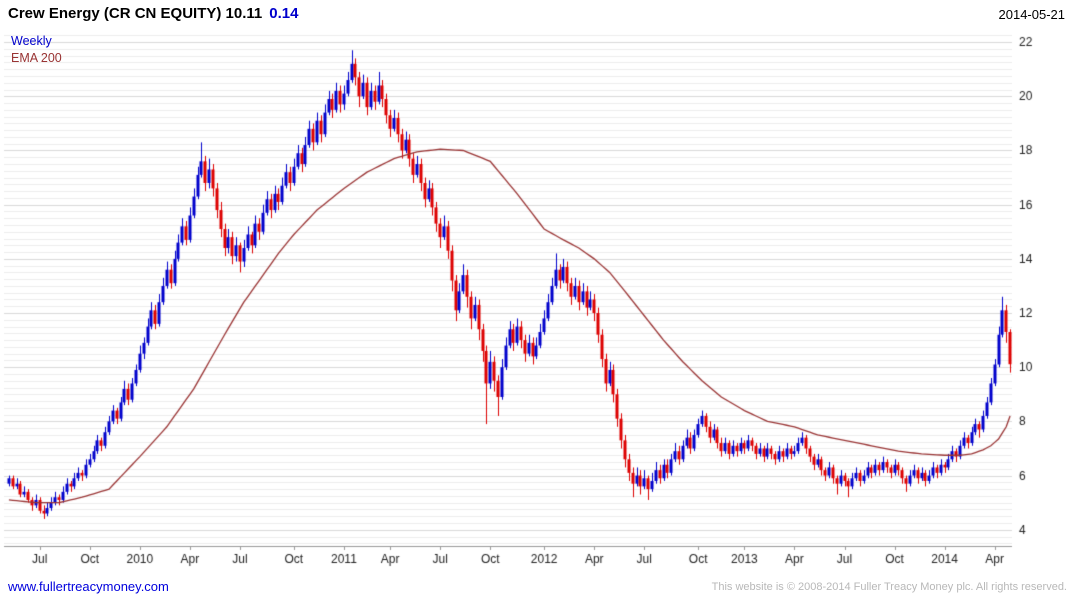 The image size is (1075, 600). Describe the element at coordinates (88, 586) in the screenshot. I see `footer-link: www.fullertreacymoney.com` at that location.